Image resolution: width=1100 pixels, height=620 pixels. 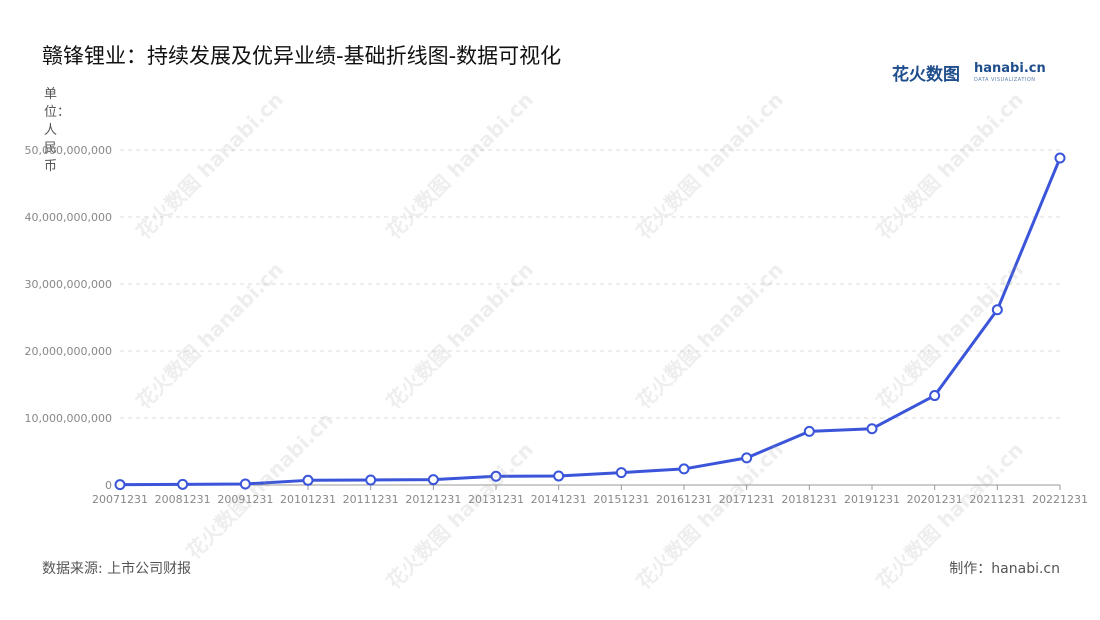 What do you see at coordinates (872, 499) in the screenshot?
I see `x-tick-label: 20191231` at bounding box center [872, 499].